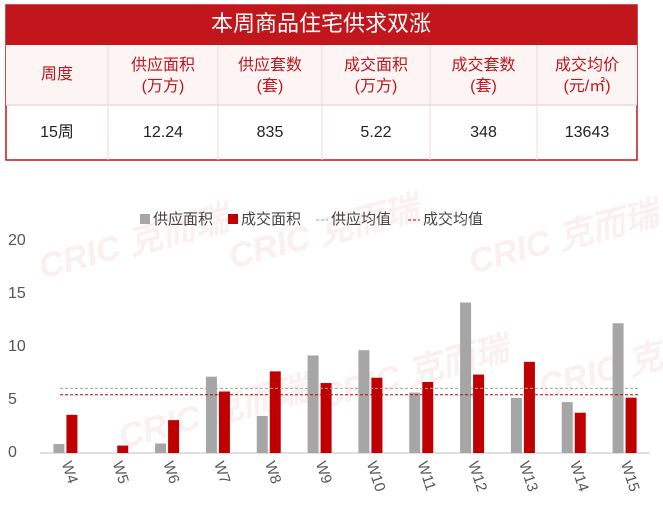 Image resolution: width=663 pixels, height=517 pixels. I want to click on legend-label: 成交均值, so click(453, 219).